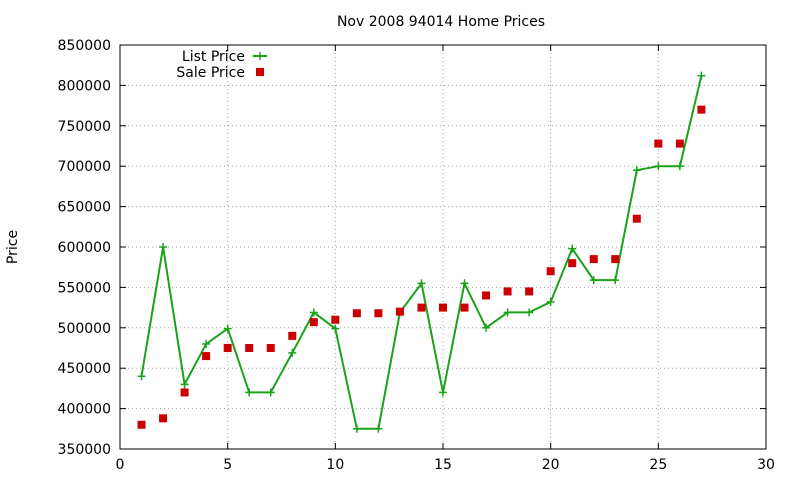  What do you see at coordinates (213, 57) in the screenshot?
I see `legend-label-list-price: List Price` at bounding box center [213, 57].